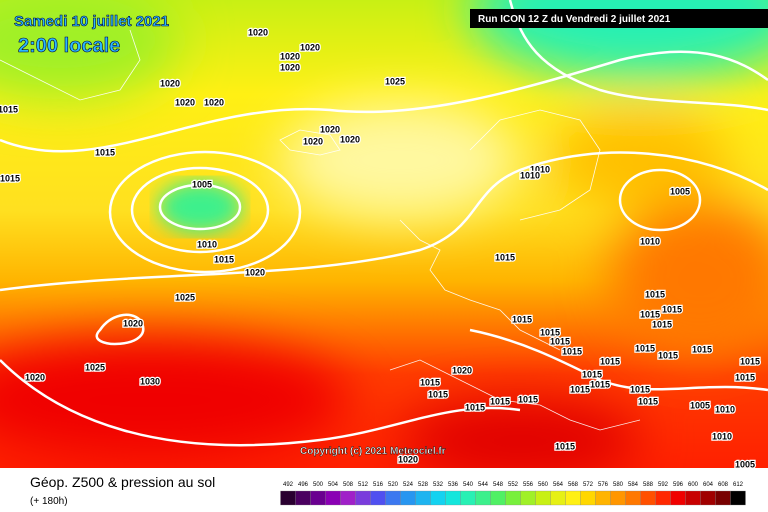 This screenshot has height=512, width=768. What do you see at coordinates (513, 485) in the screenshot?
I see `legend-label: 552` at bounding box center [513, 485].